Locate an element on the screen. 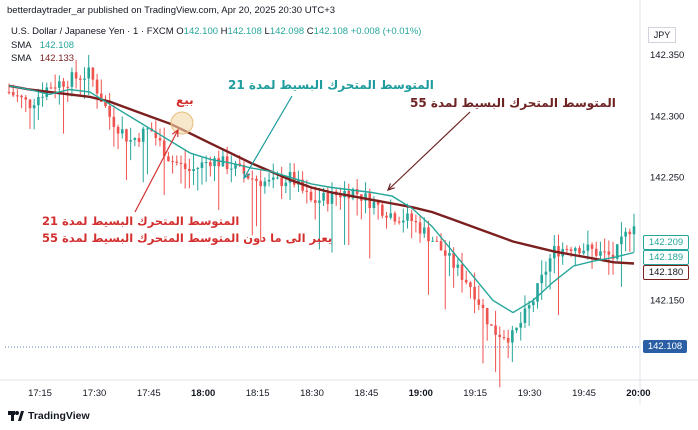 Image resolution: width=698 pixels, height=430 pixels. time-tick-label: 17:30 is located at coordinates (95, 393).